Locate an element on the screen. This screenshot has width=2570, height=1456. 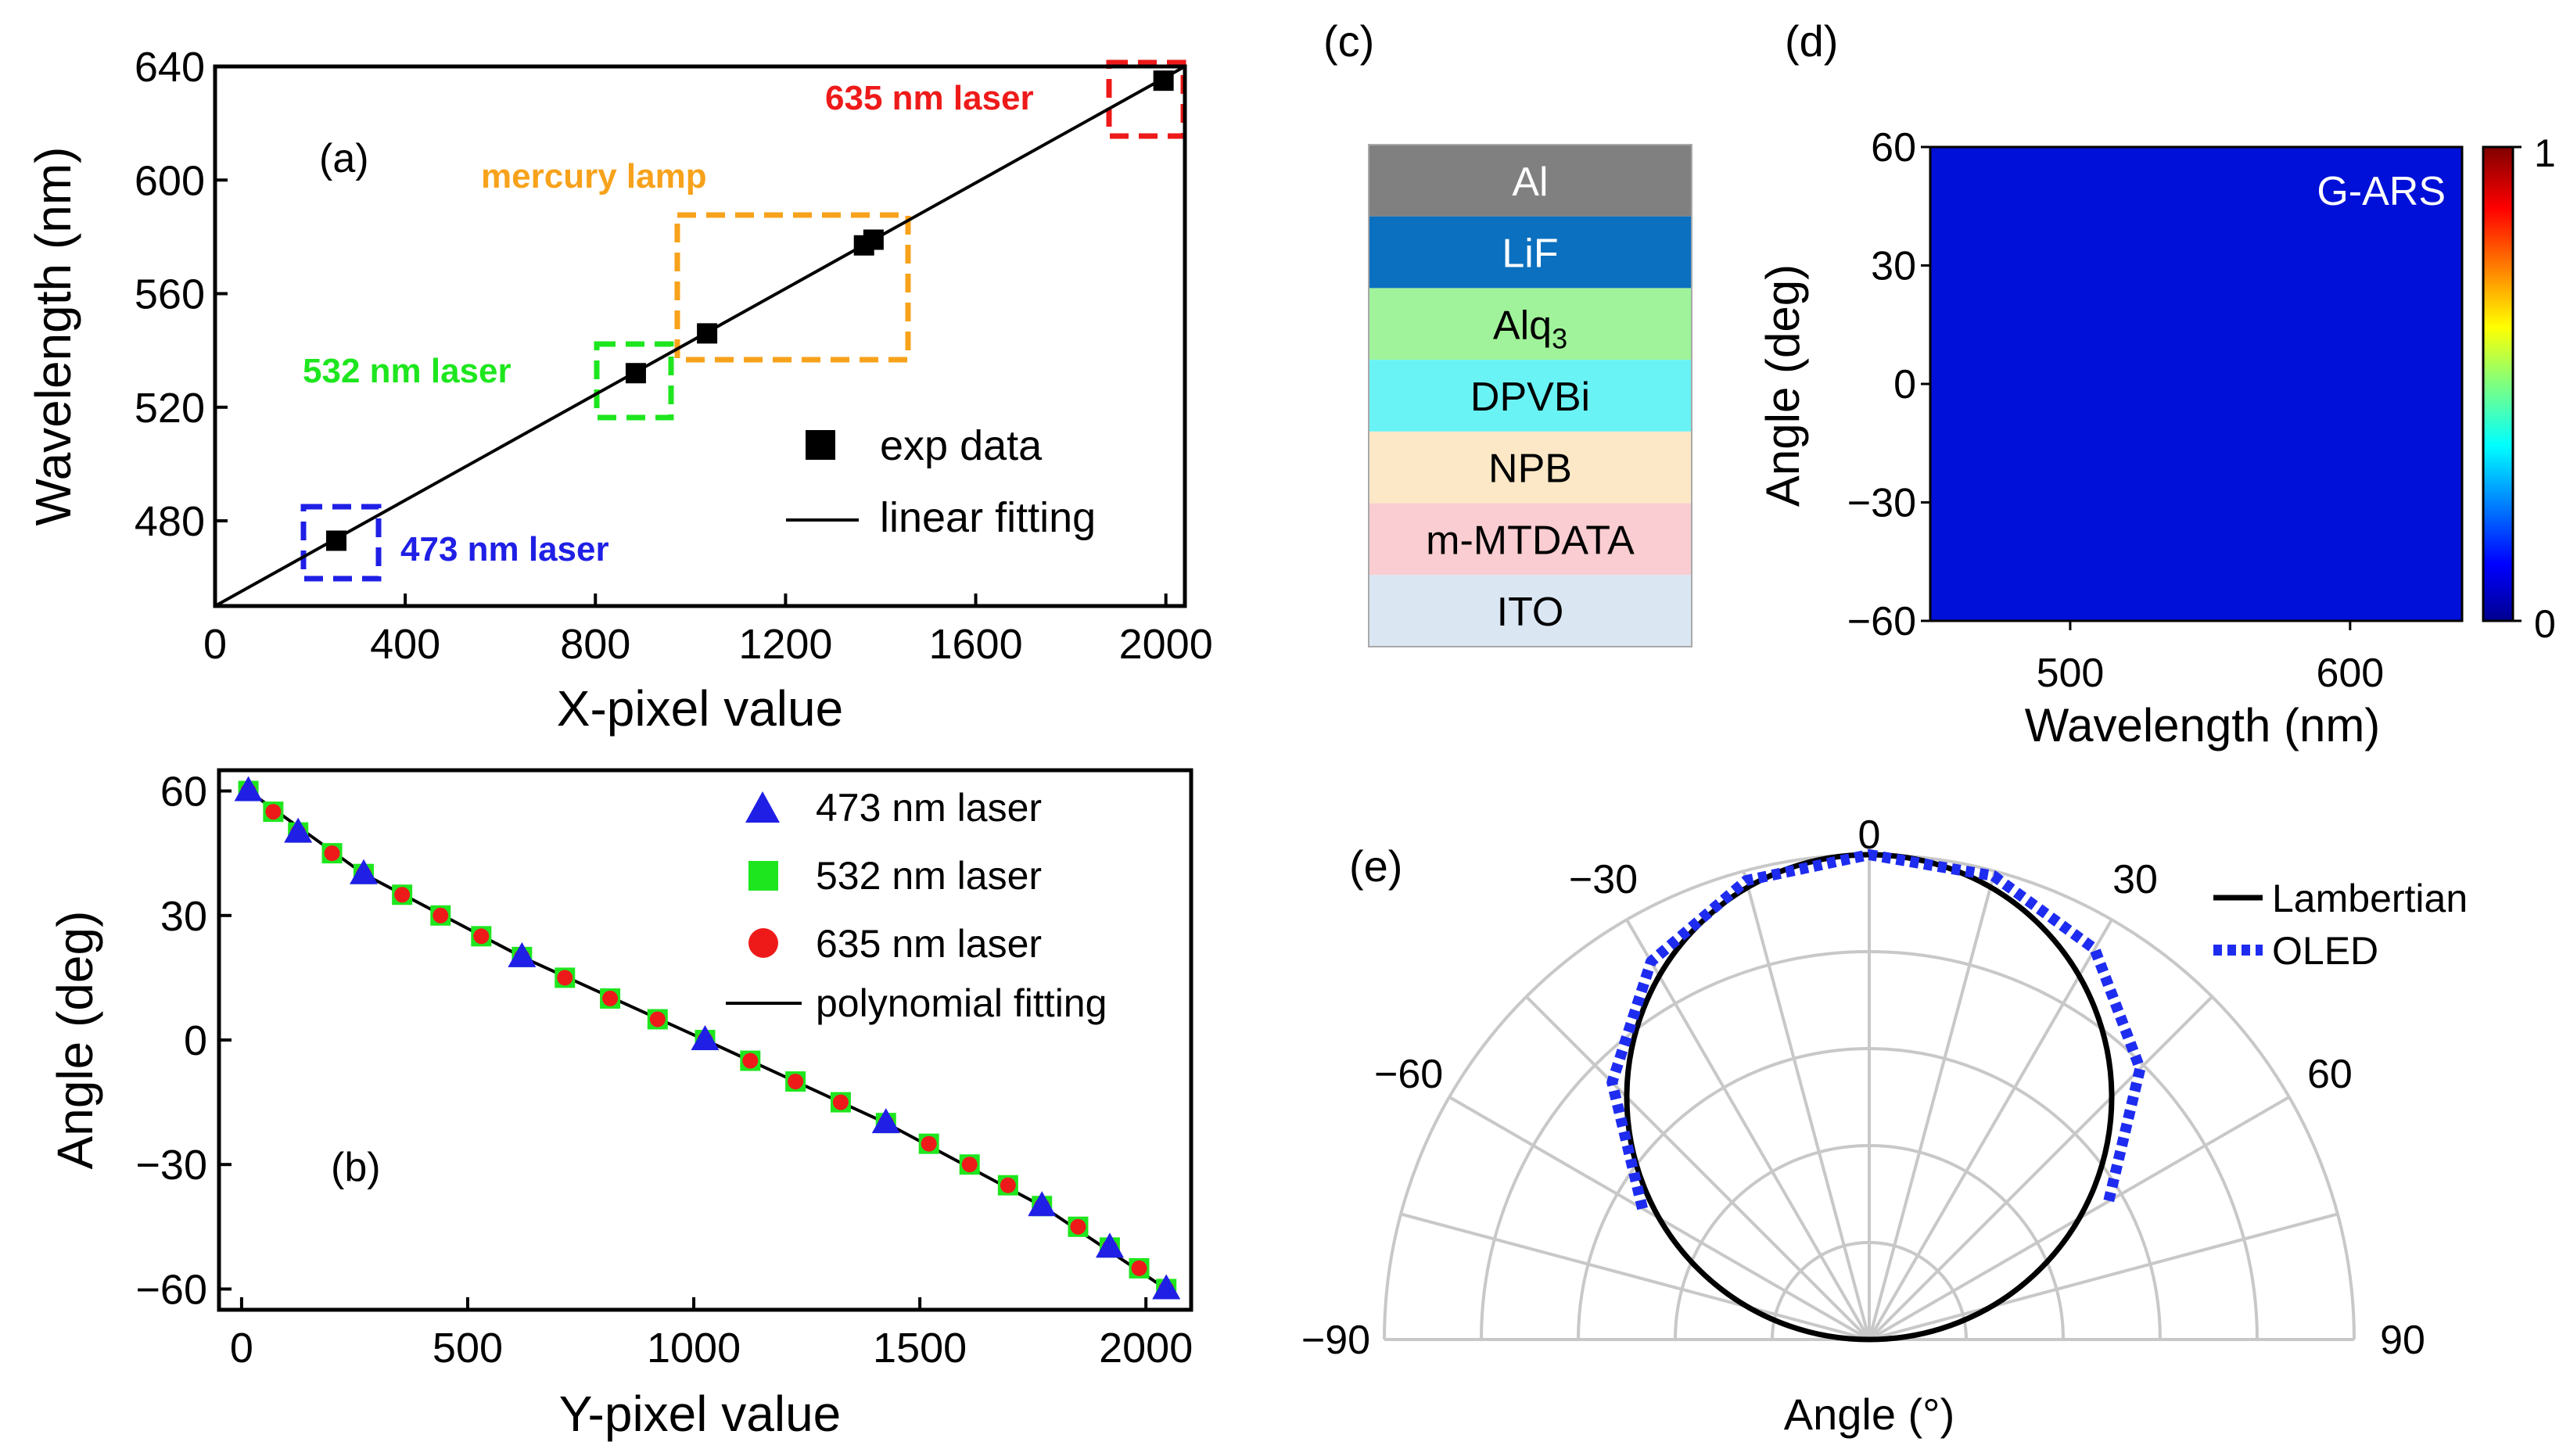
layer-al is located at coordinates (1530, 181).